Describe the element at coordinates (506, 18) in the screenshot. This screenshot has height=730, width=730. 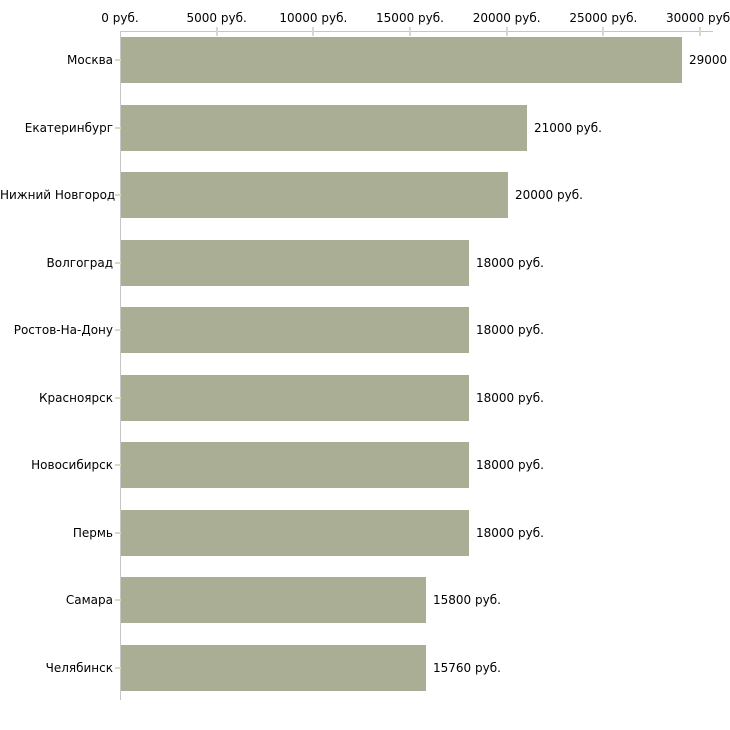
I see `x-tick-label: 20000 руб.` at that location.